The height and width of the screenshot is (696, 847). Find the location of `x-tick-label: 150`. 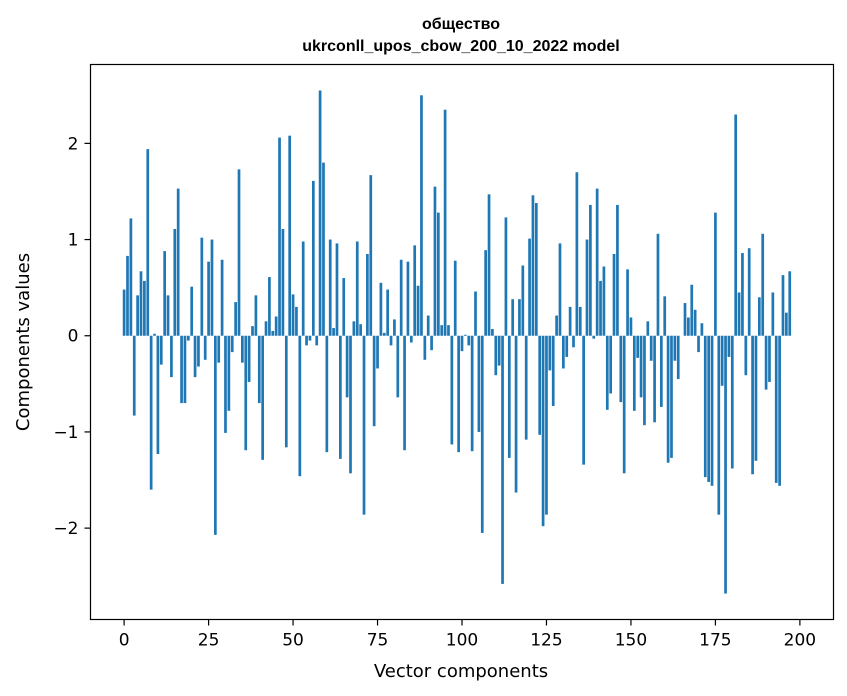

x-tick-label: 150 is located at coordinates (631, 641).